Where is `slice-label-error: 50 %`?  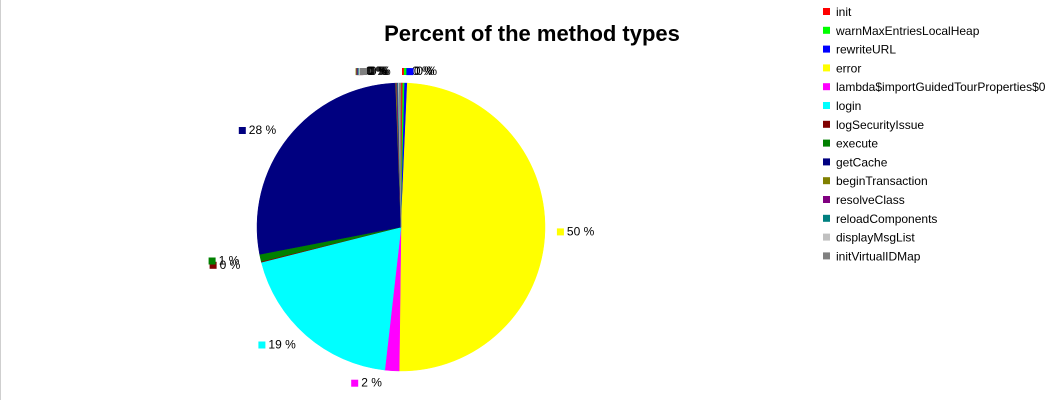 slice-label-error: 50 % is located at coordinates (575, 231).